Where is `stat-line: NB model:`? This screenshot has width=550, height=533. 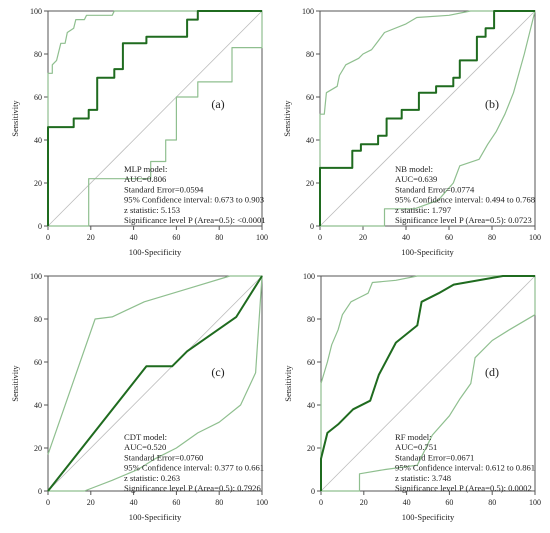
stat-line: NB model: is located at coordinates (414, 169).